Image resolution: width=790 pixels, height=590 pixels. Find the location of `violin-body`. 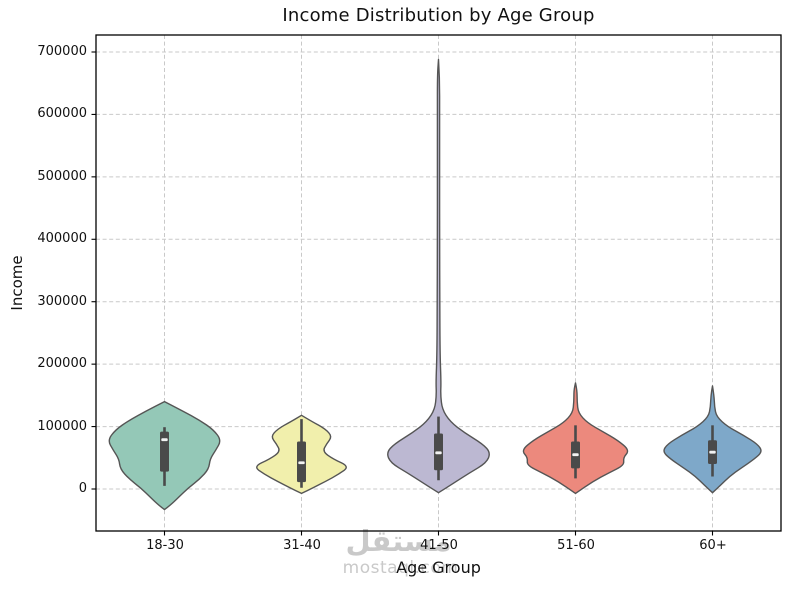

violin-body is located at coordinates (438, 276).